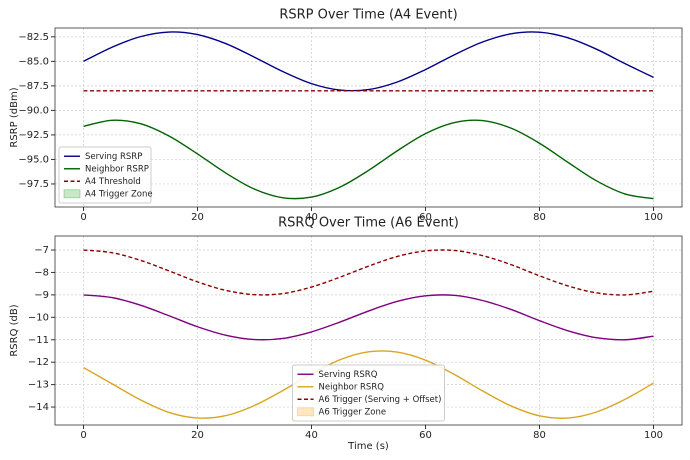 The image size is (690, 460). I want to click on legend-label: Neighbor RSRQ, so click(352, 387).